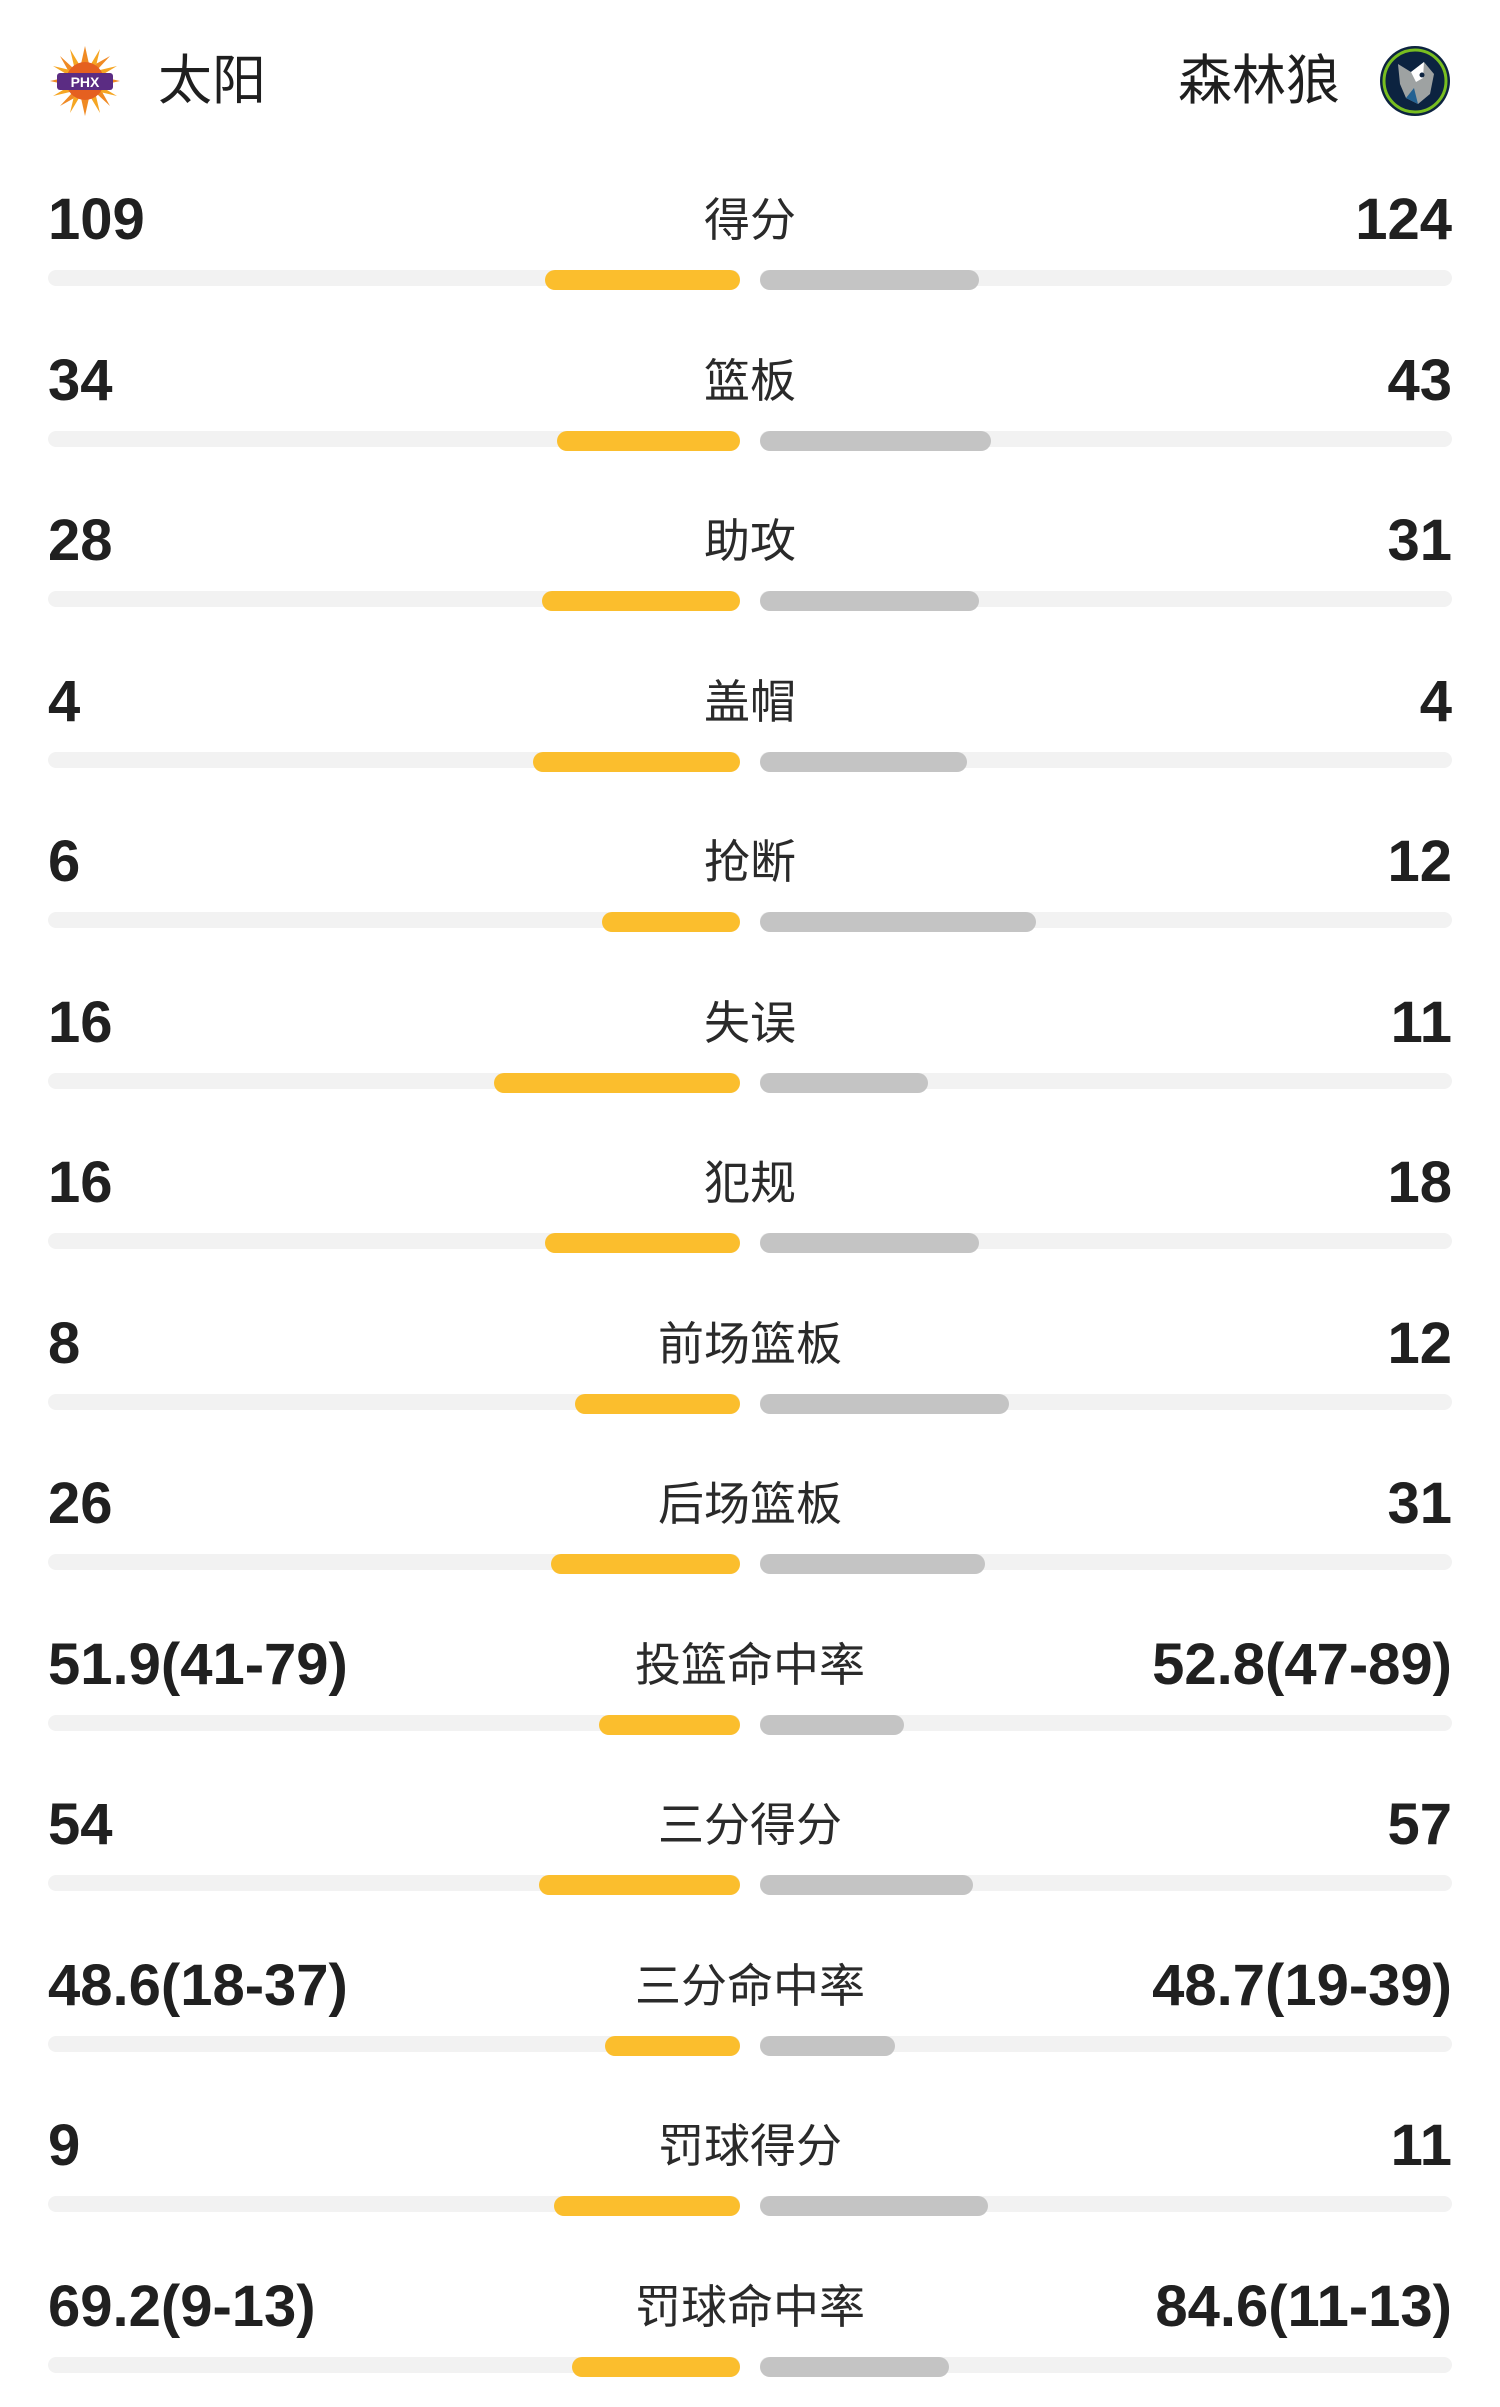  Describe the element at coordinates (750, 1665) in the screenshot. I see `stat-label: 投篮命中率` at that location.